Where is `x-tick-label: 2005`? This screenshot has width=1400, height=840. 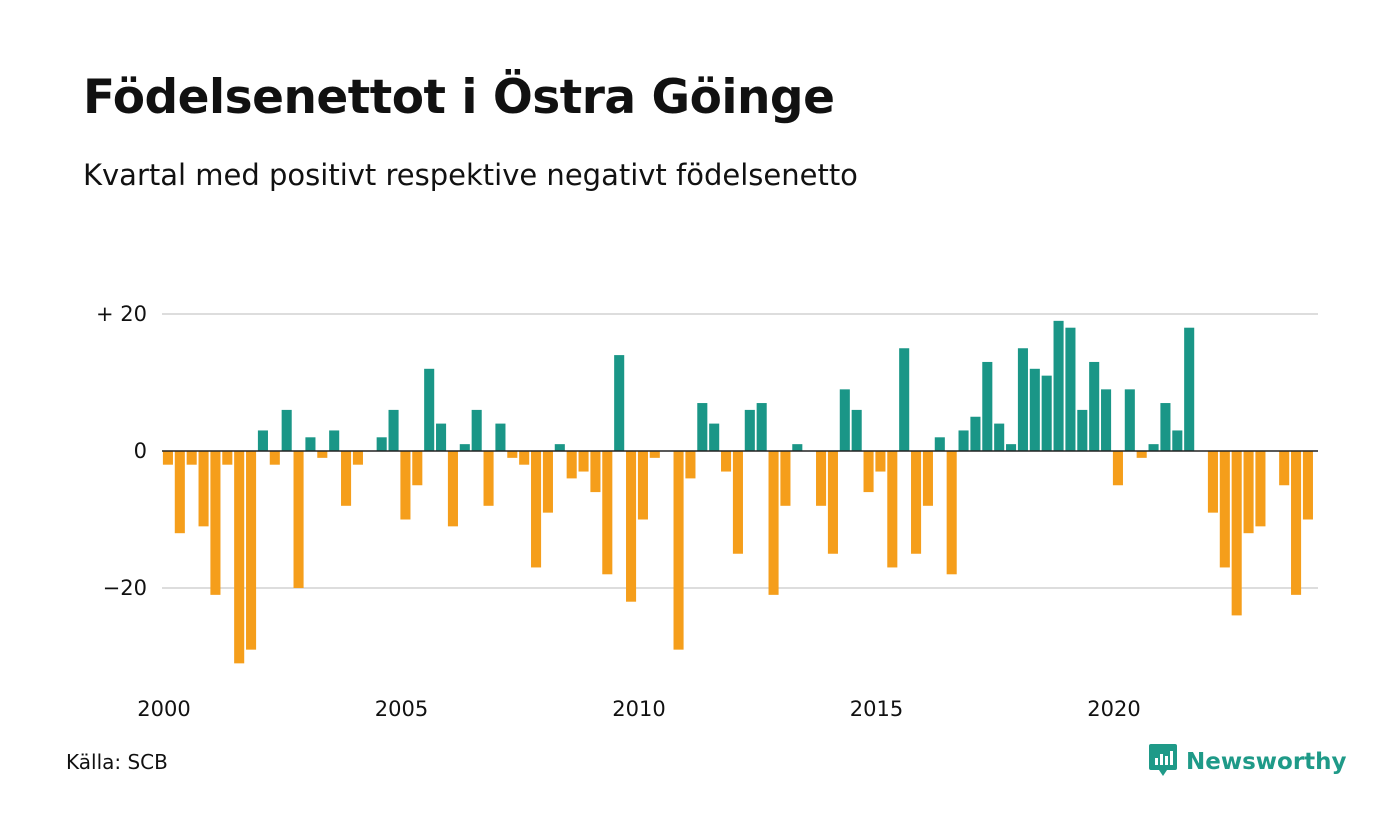 x-tick-label: 2005 is located at coordinates (401, 709).